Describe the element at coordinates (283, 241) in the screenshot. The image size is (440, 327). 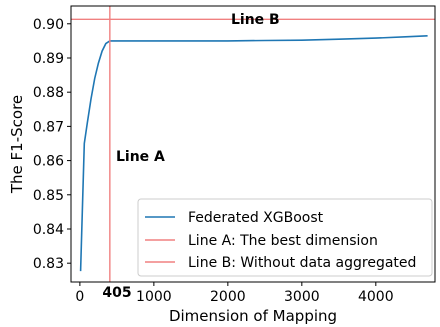
I see `legend-label-line-a: Line A: The best dimension` at that location.